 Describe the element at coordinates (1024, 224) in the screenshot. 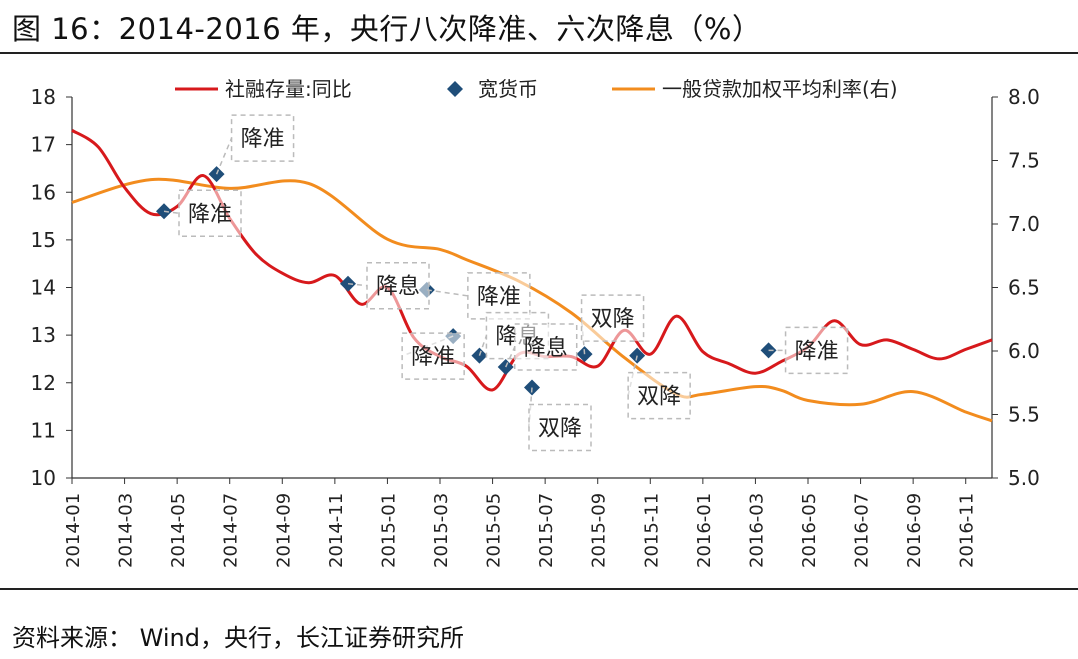

I see `y-tick-label-right: 7.0` at that location.